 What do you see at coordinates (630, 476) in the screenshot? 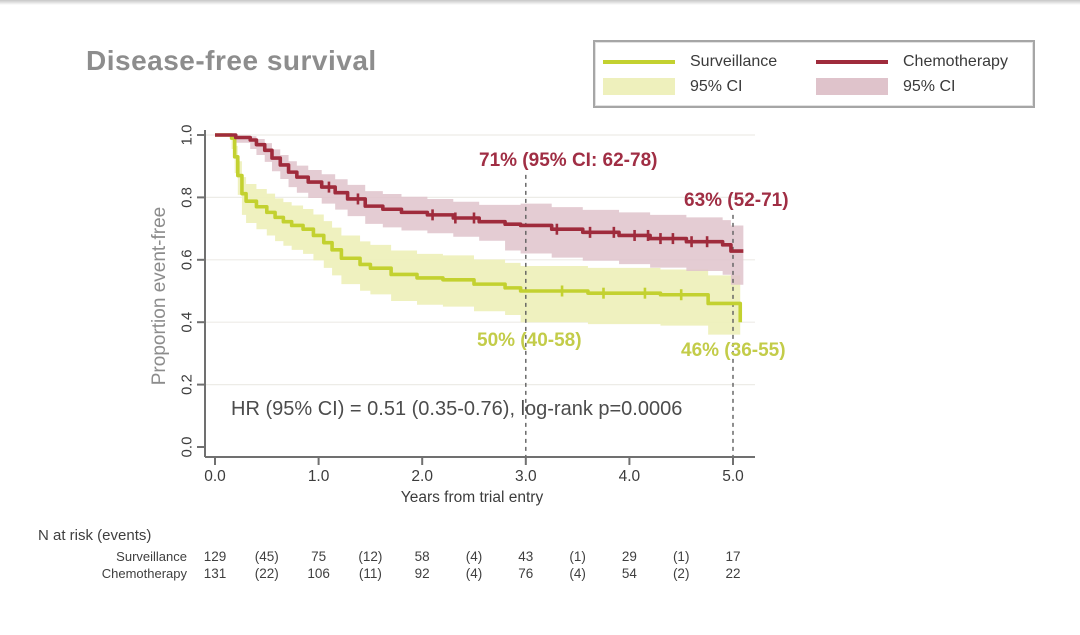
I see `x-tick-label: 4.0` at bounding box center [630, 476].